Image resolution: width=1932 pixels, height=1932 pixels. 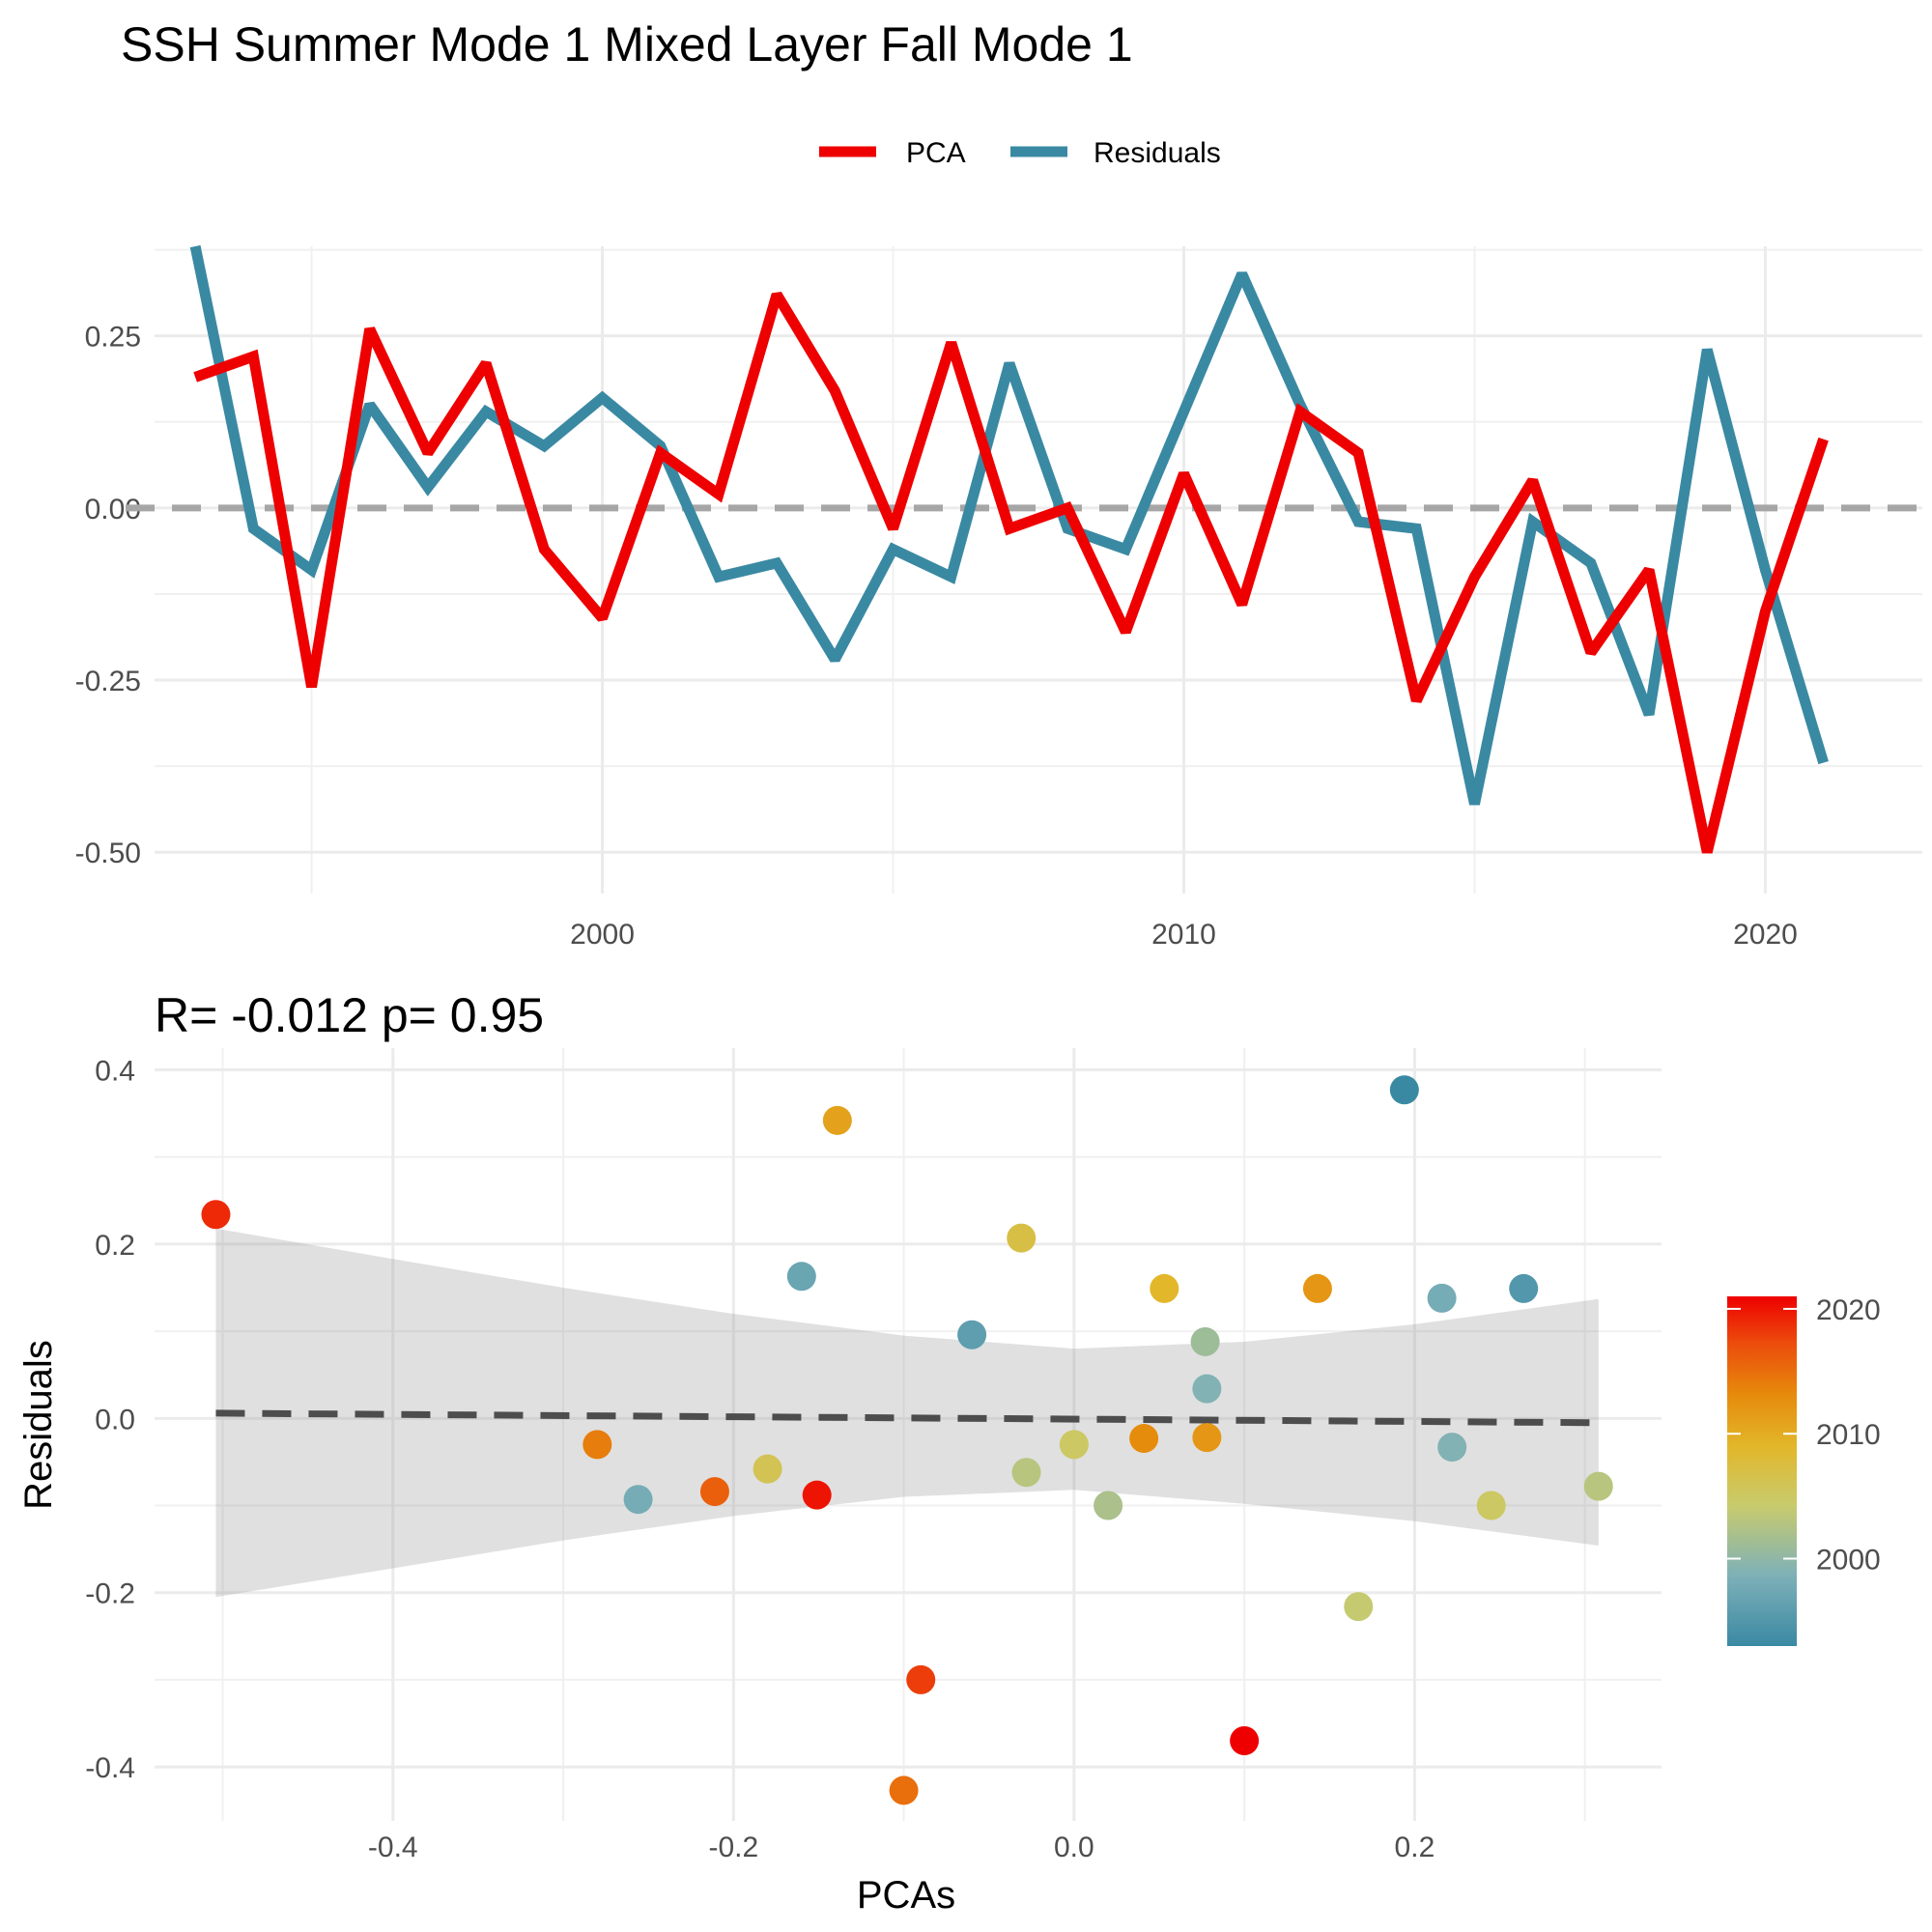 What do you see at coordinates (906, 1895) in the screenshot?
I see `x-axis-title: PCAs` at bounding box center [906, 1895].